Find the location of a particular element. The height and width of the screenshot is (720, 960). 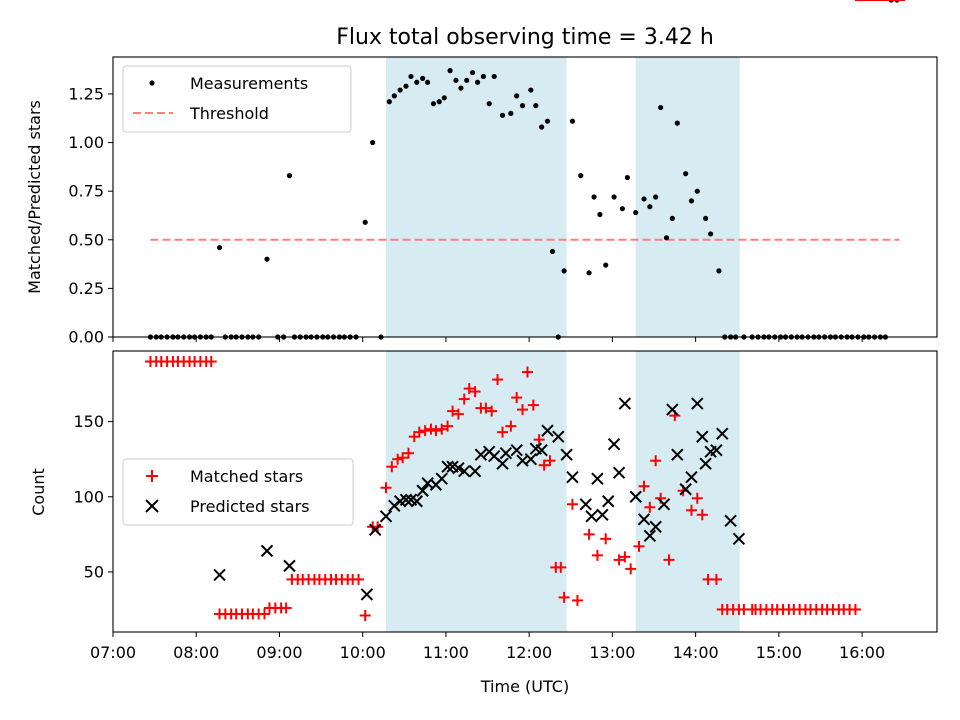

x-tick-label: 10:00 is located at coordinates (363, 652).